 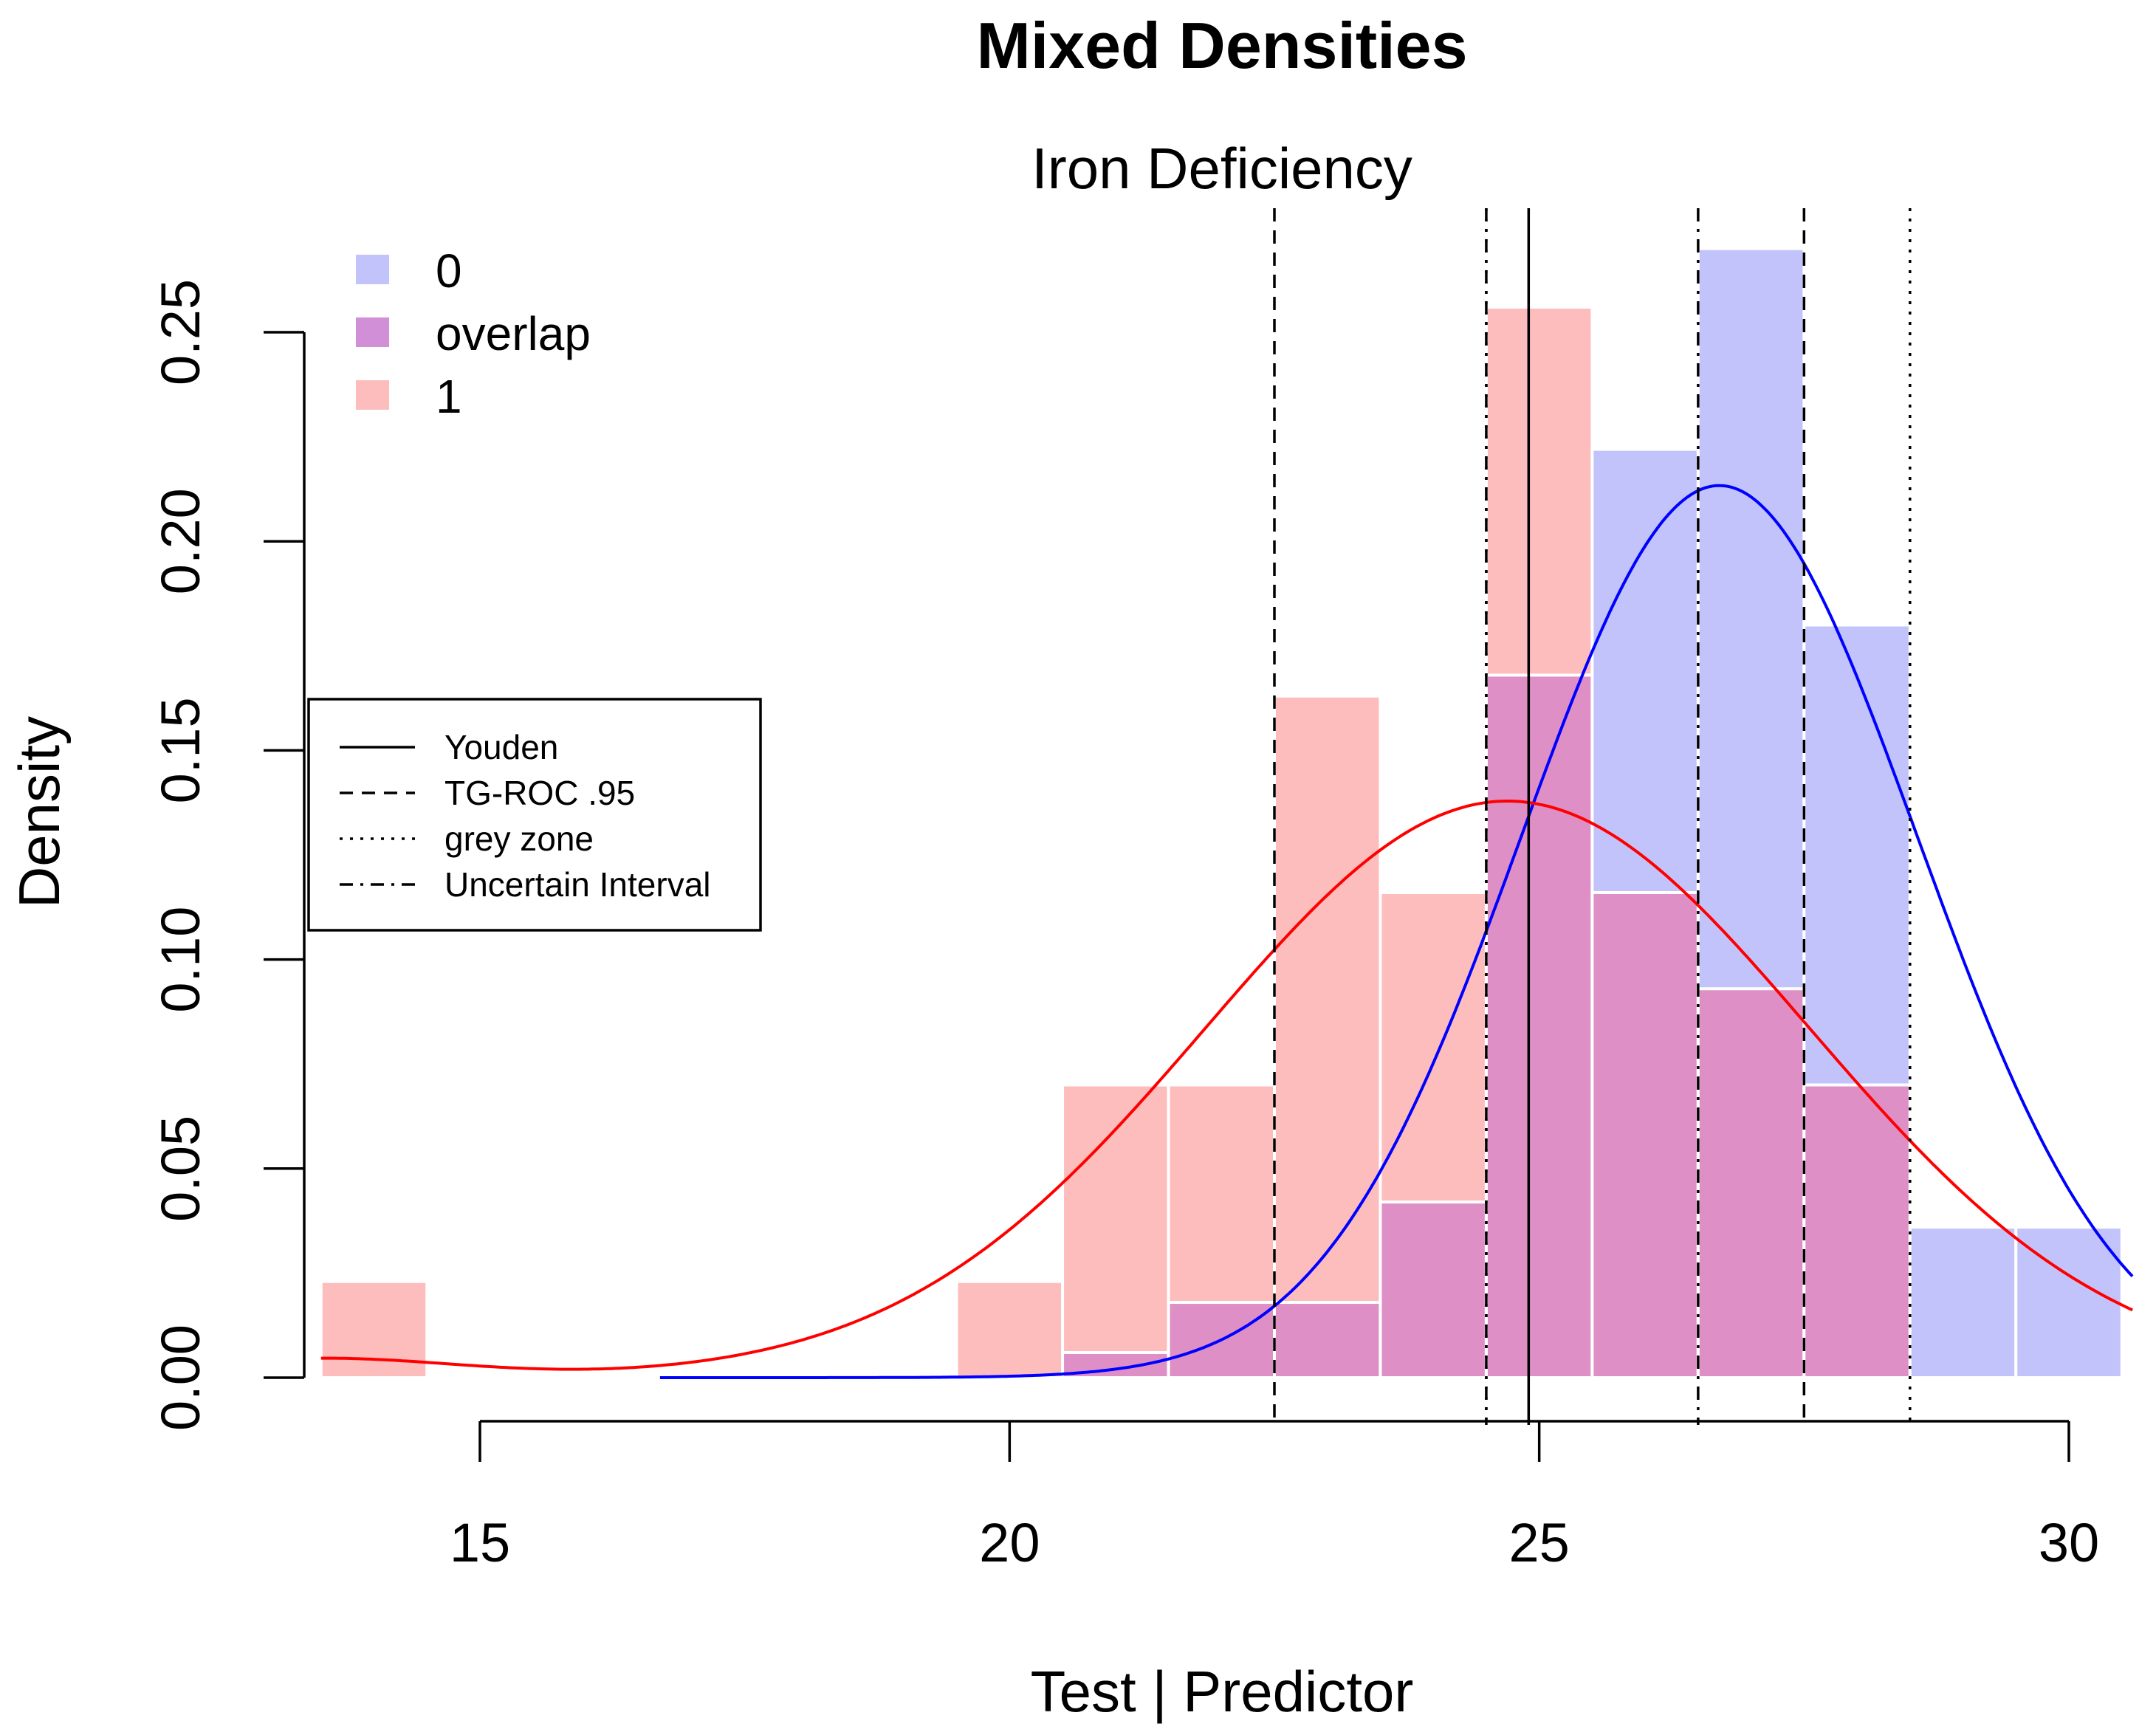 What do you see at coordinates (1222, 168) in the screenshot?
I see `chart-subtitle: Iron Deficiency` at bounding box center [1222, 168].